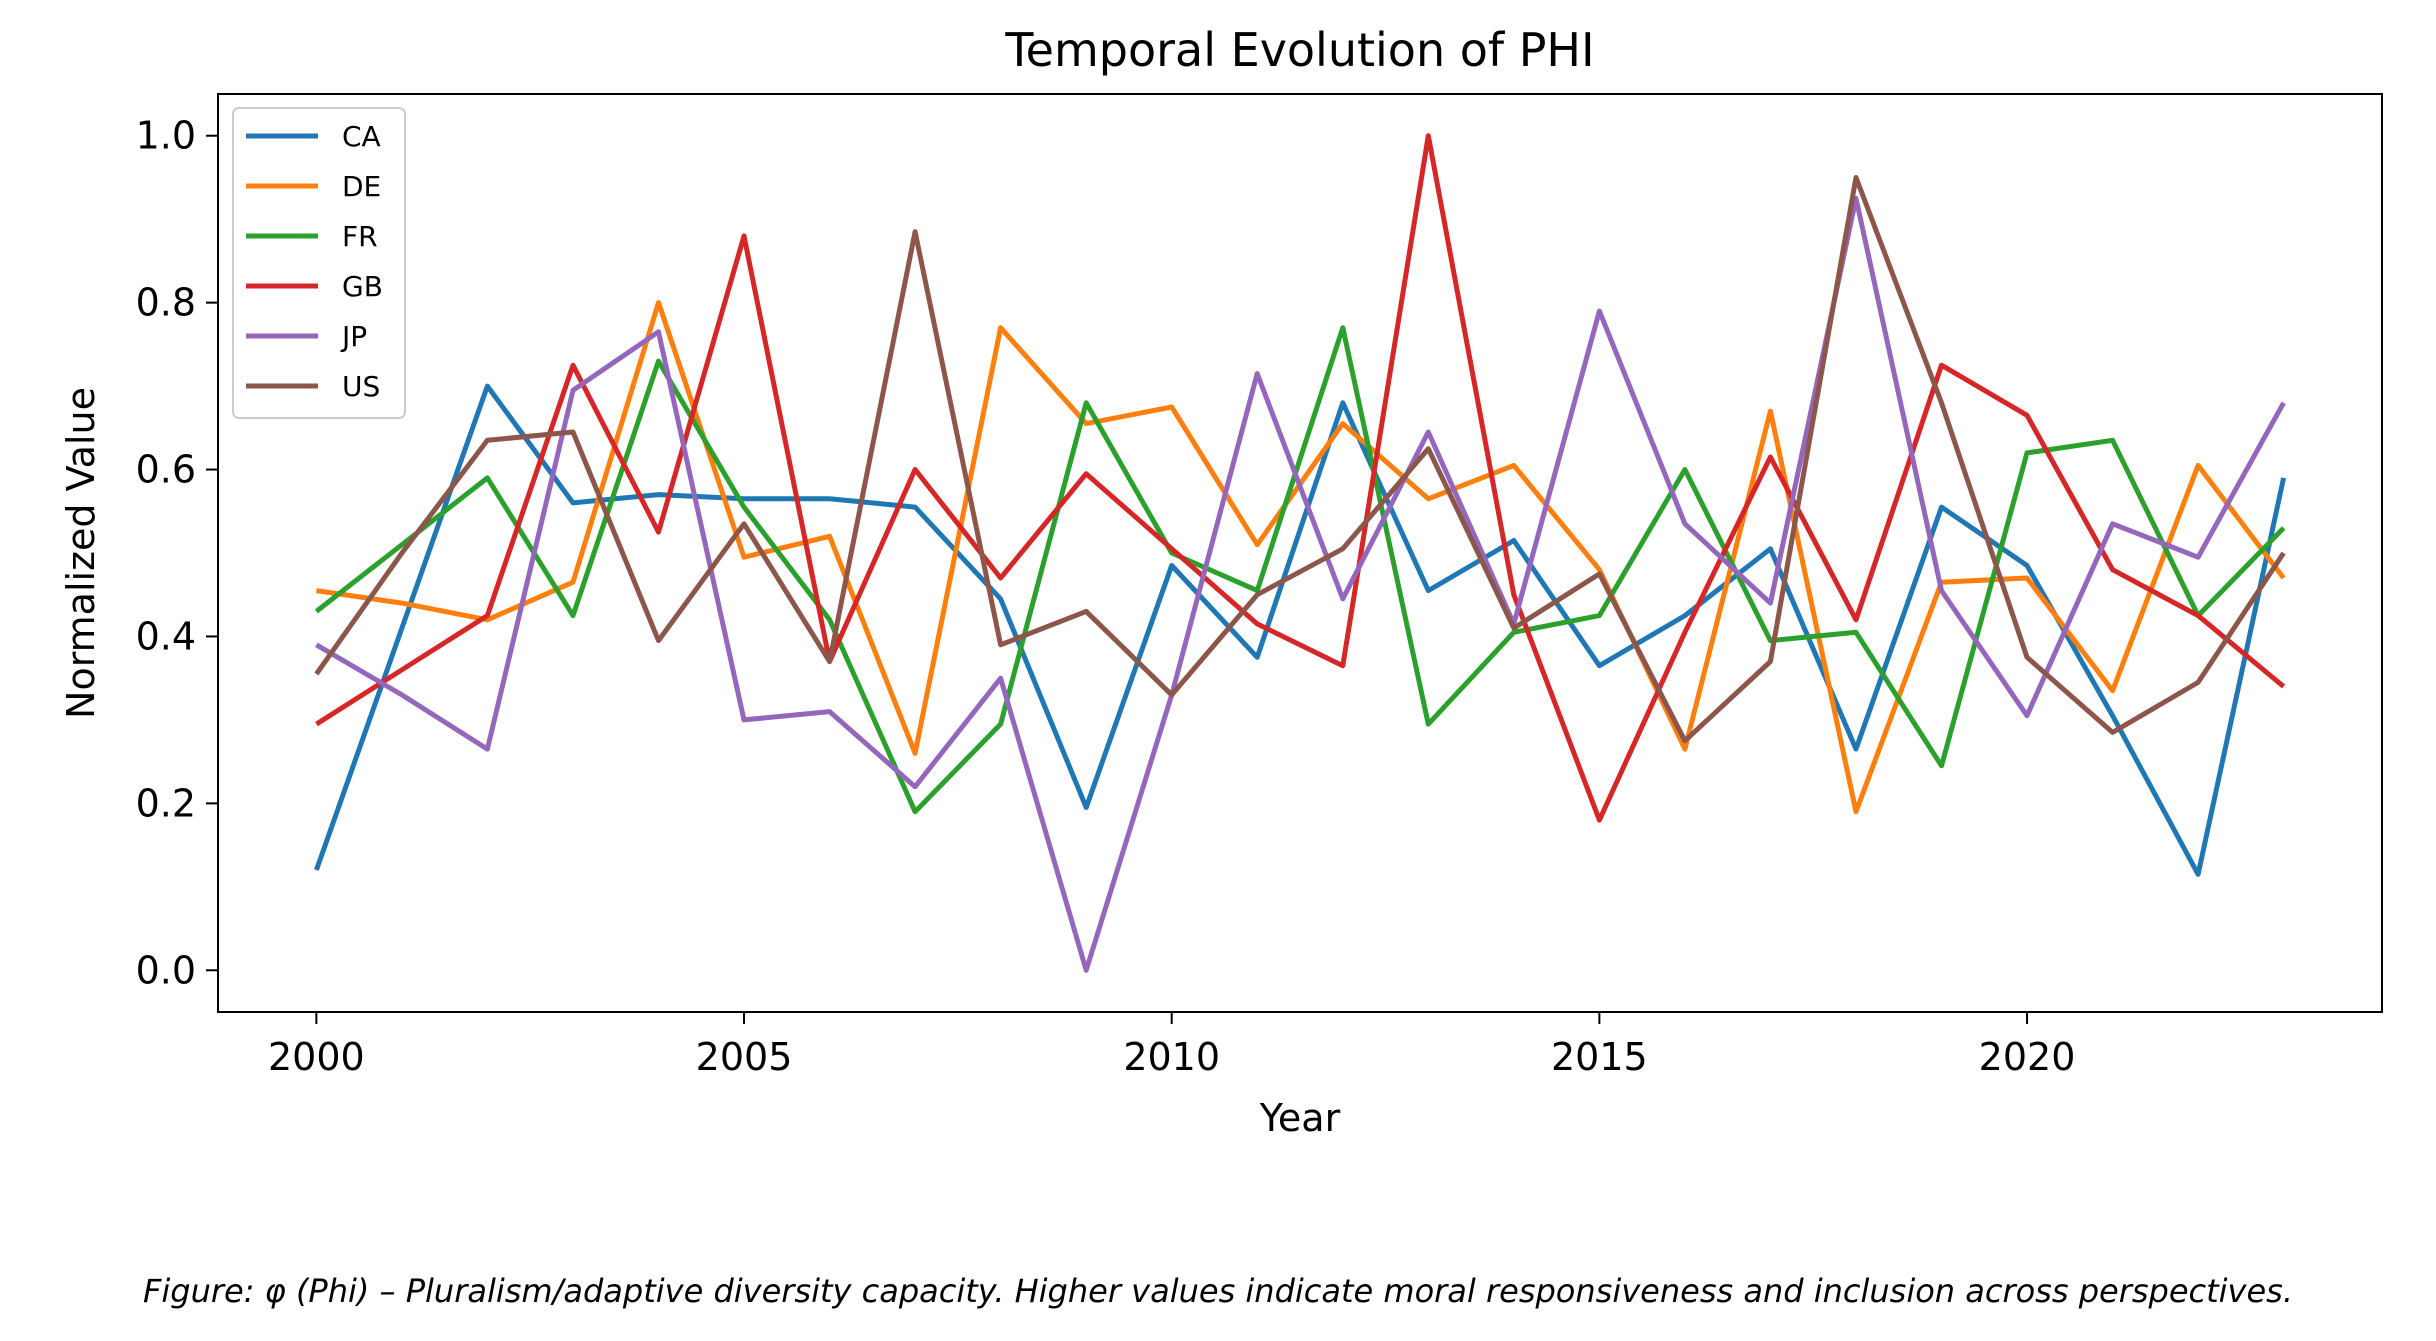 This screenshot has width=2436, height=1341. I want to click on y-axis-label: Normalized Value, so click(81, 553).